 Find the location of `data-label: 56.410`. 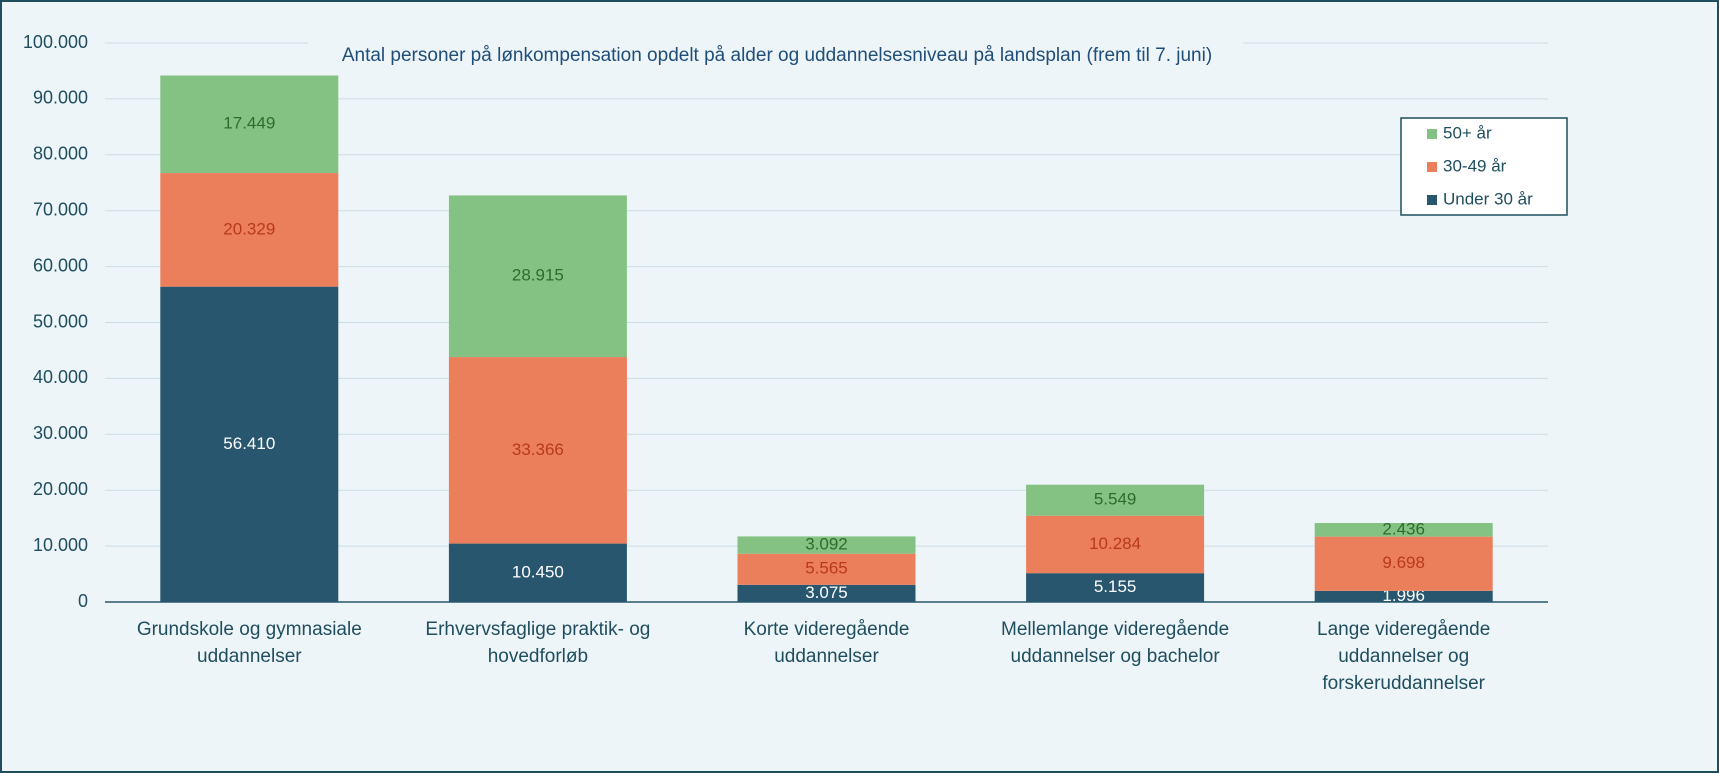

data-label: 56.410 is located at coordinates (249, 443).